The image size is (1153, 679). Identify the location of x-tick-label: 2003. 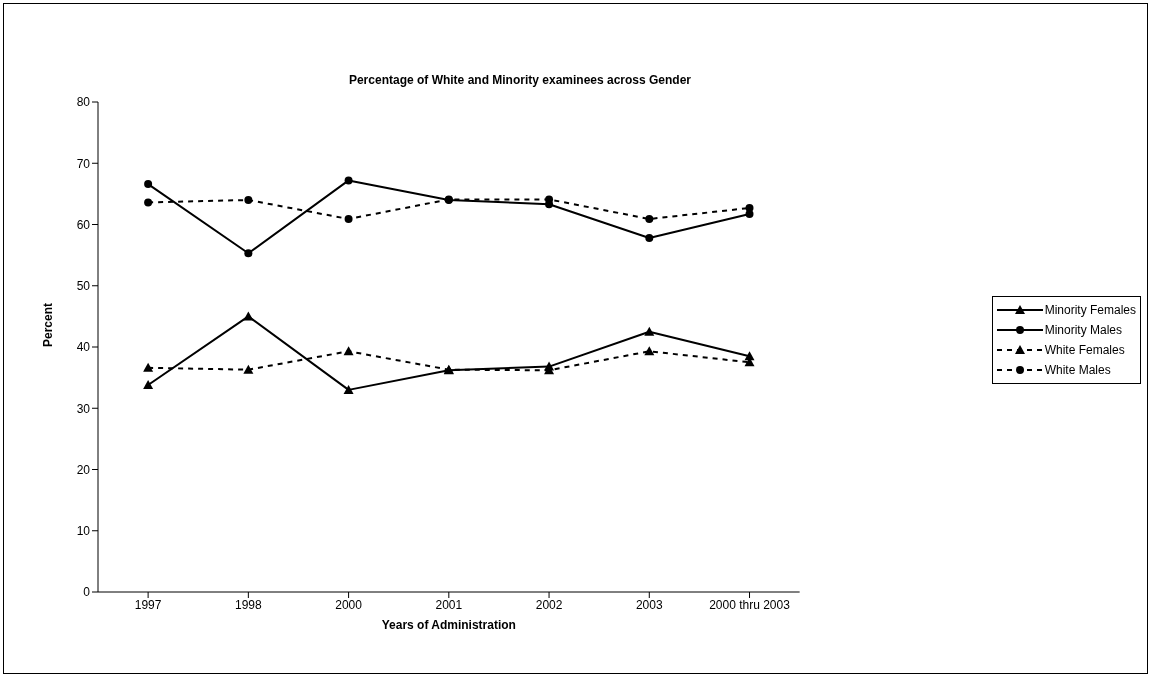
(649, 604).